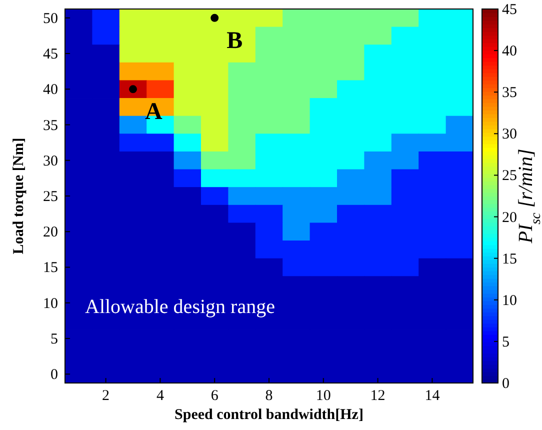 This screenshot has width=542, height=430. Describe the element at coordinates (50, 126) in the screenshot. I see `y-tick-label: 35` at that location.